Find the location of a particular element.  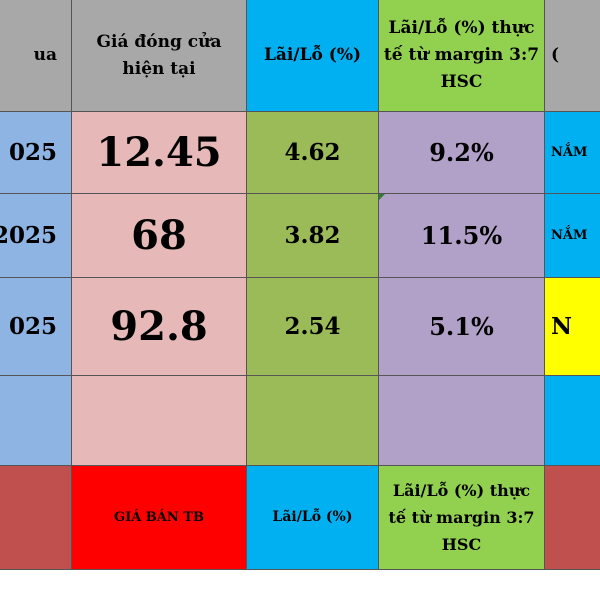

row4-pl-cell is located at coordinates (313, 421).